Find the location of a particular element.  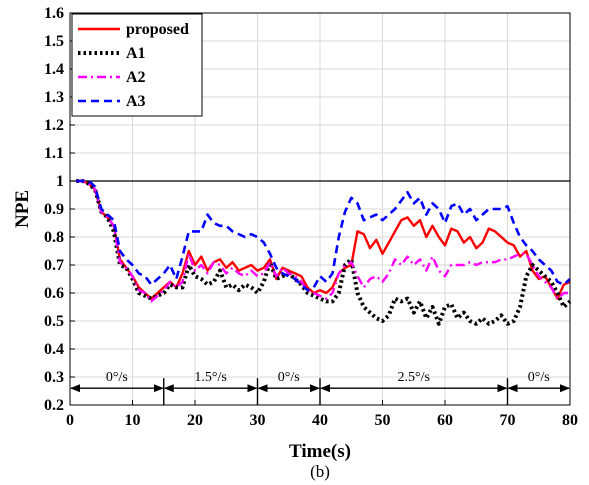

y-tick-label: 1 is located at coordinates (60, 181).